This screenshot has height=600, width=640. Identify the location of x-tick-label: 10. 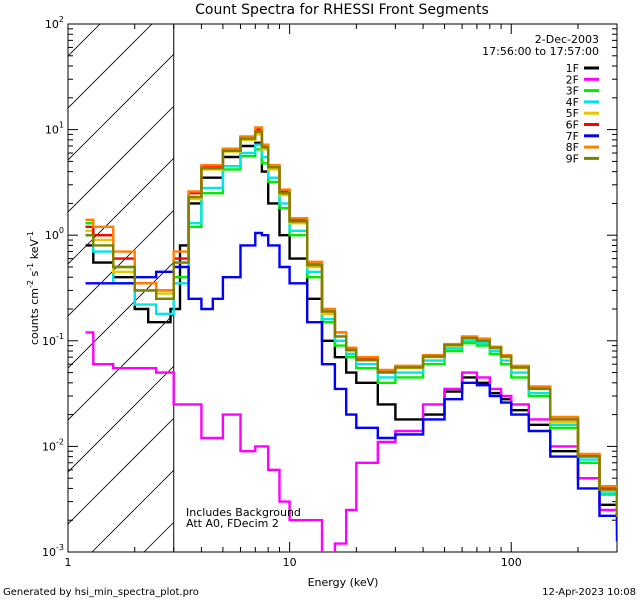
(290, 562).